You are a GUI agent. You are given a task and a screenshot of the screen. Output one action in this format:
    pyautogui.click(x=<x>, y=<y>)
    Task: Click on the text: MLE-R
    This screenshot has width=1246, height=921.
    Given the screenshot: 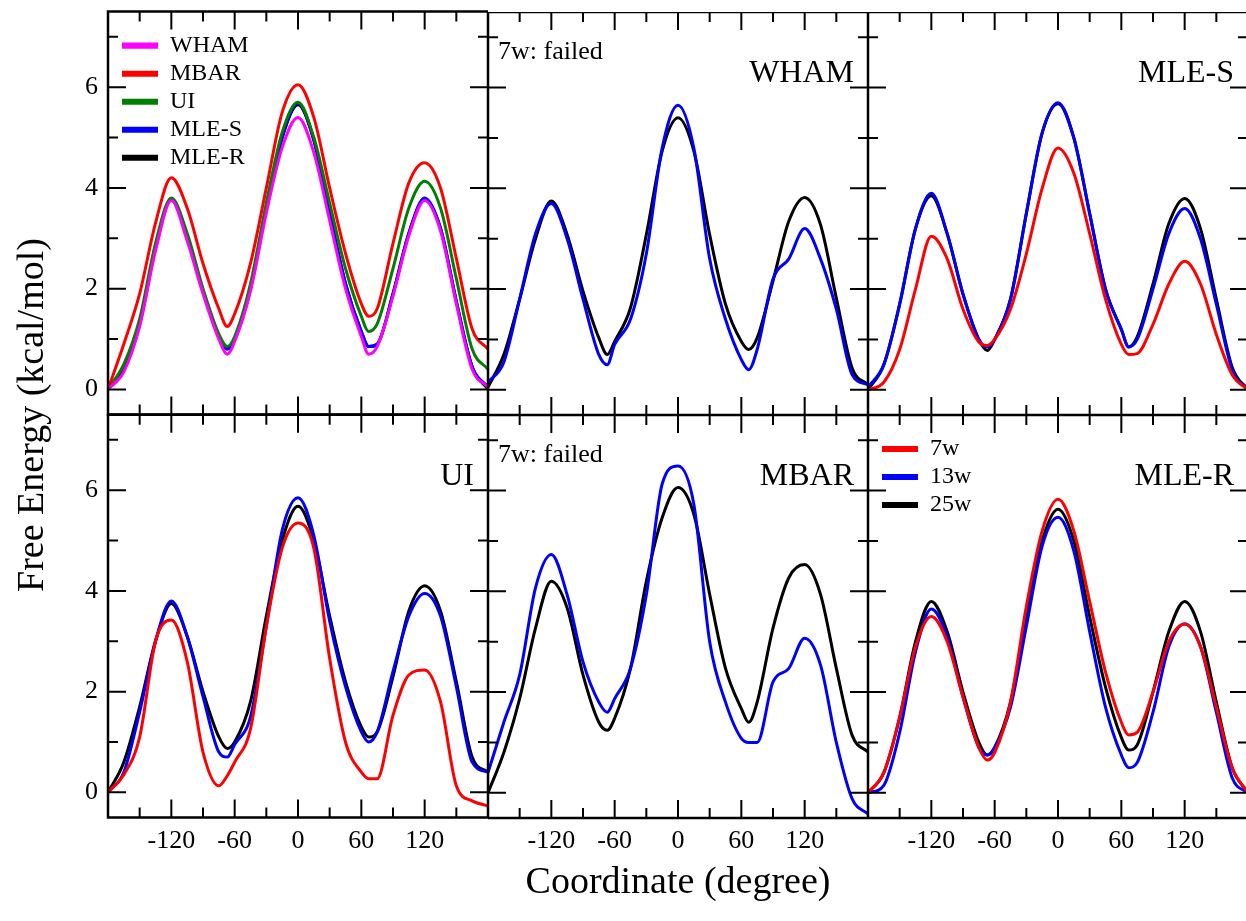 What is the action you would take?
    pyautogui.click(x=1184, y=474)
    